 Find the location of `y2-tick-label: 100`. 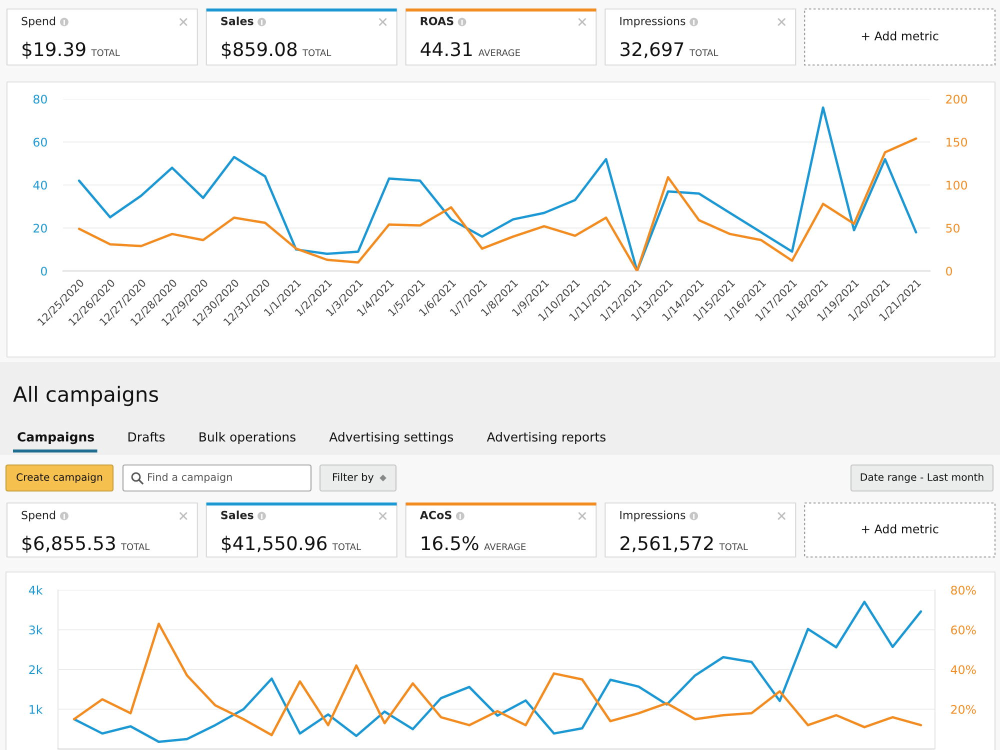

y2-tick-label: 100 is located at coordinates (957, 185).